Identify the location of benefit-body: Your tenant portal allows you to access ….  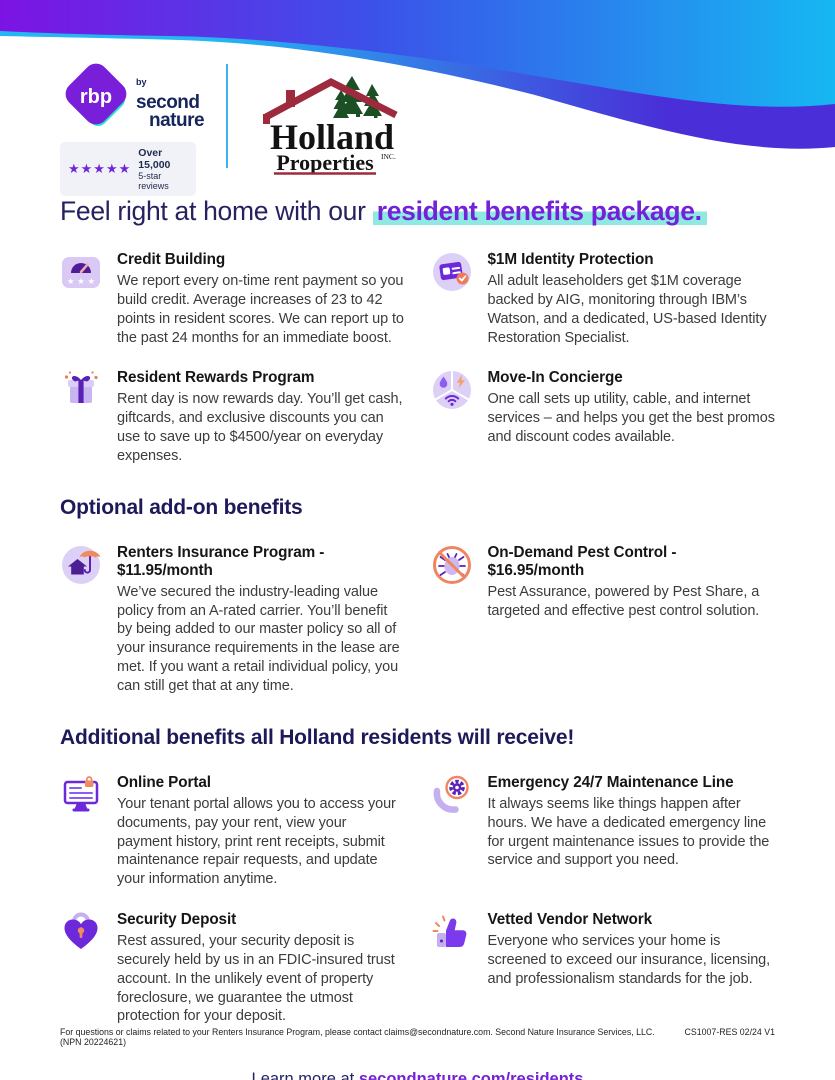
(256, 841).